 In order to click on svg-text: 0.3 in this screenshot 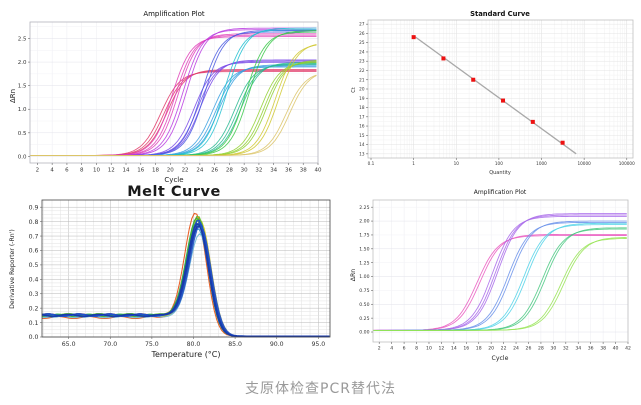, I will do `click(34, 294)`.